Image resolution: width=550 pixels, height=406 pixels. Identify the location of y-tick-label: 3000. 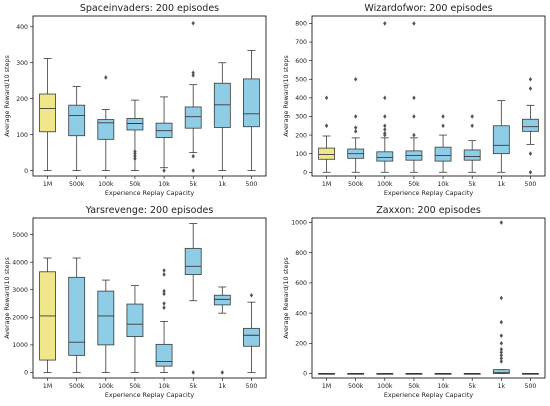
(20, 290).